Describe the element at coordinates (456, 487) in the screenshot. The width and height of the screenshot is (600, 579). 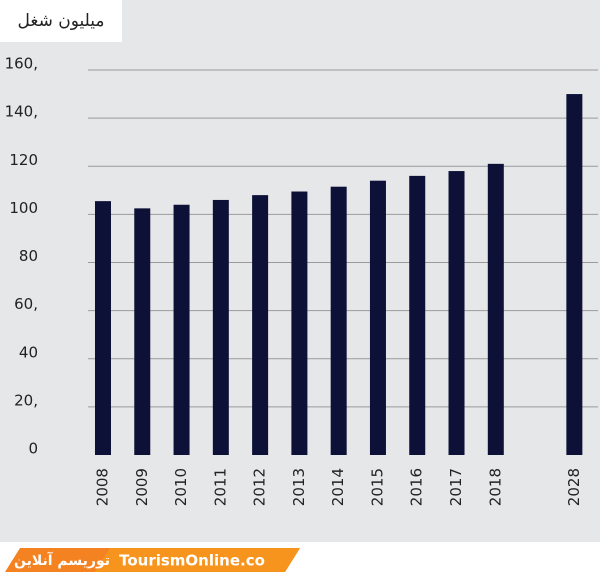
I see `x-tick-label: 2017` at that location.